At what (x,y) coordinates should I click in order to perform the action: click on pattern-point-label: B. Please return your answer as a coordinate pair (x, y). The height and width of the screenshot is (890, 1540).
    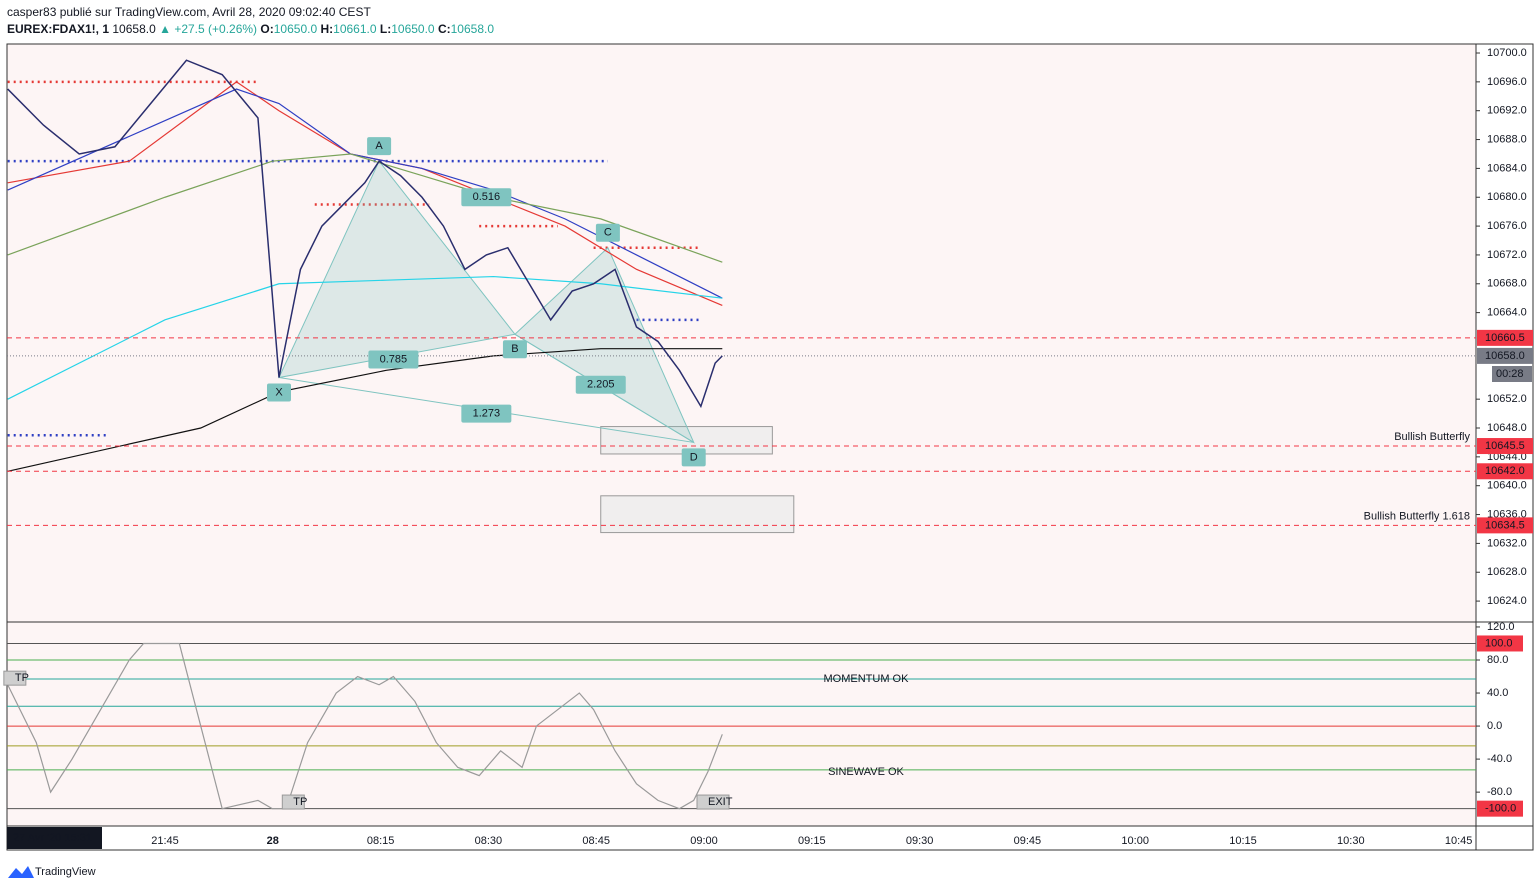
    Looking at the image, I should click on (514, 349).